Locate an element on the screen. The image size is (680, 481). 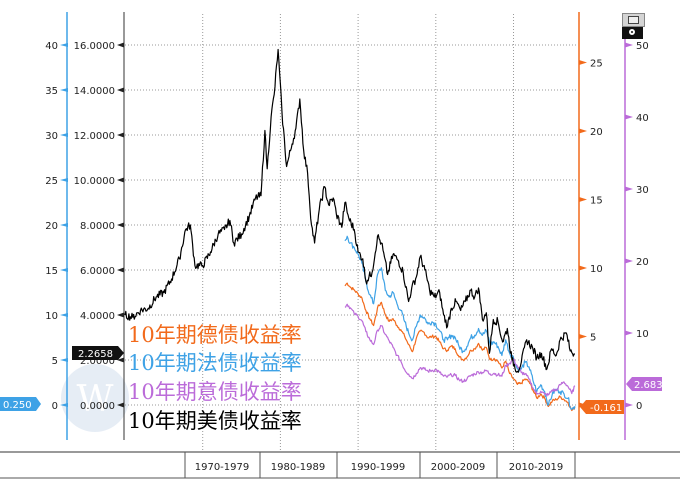
purple-tick-label-0: 50 is located at coordinates (642, 46).